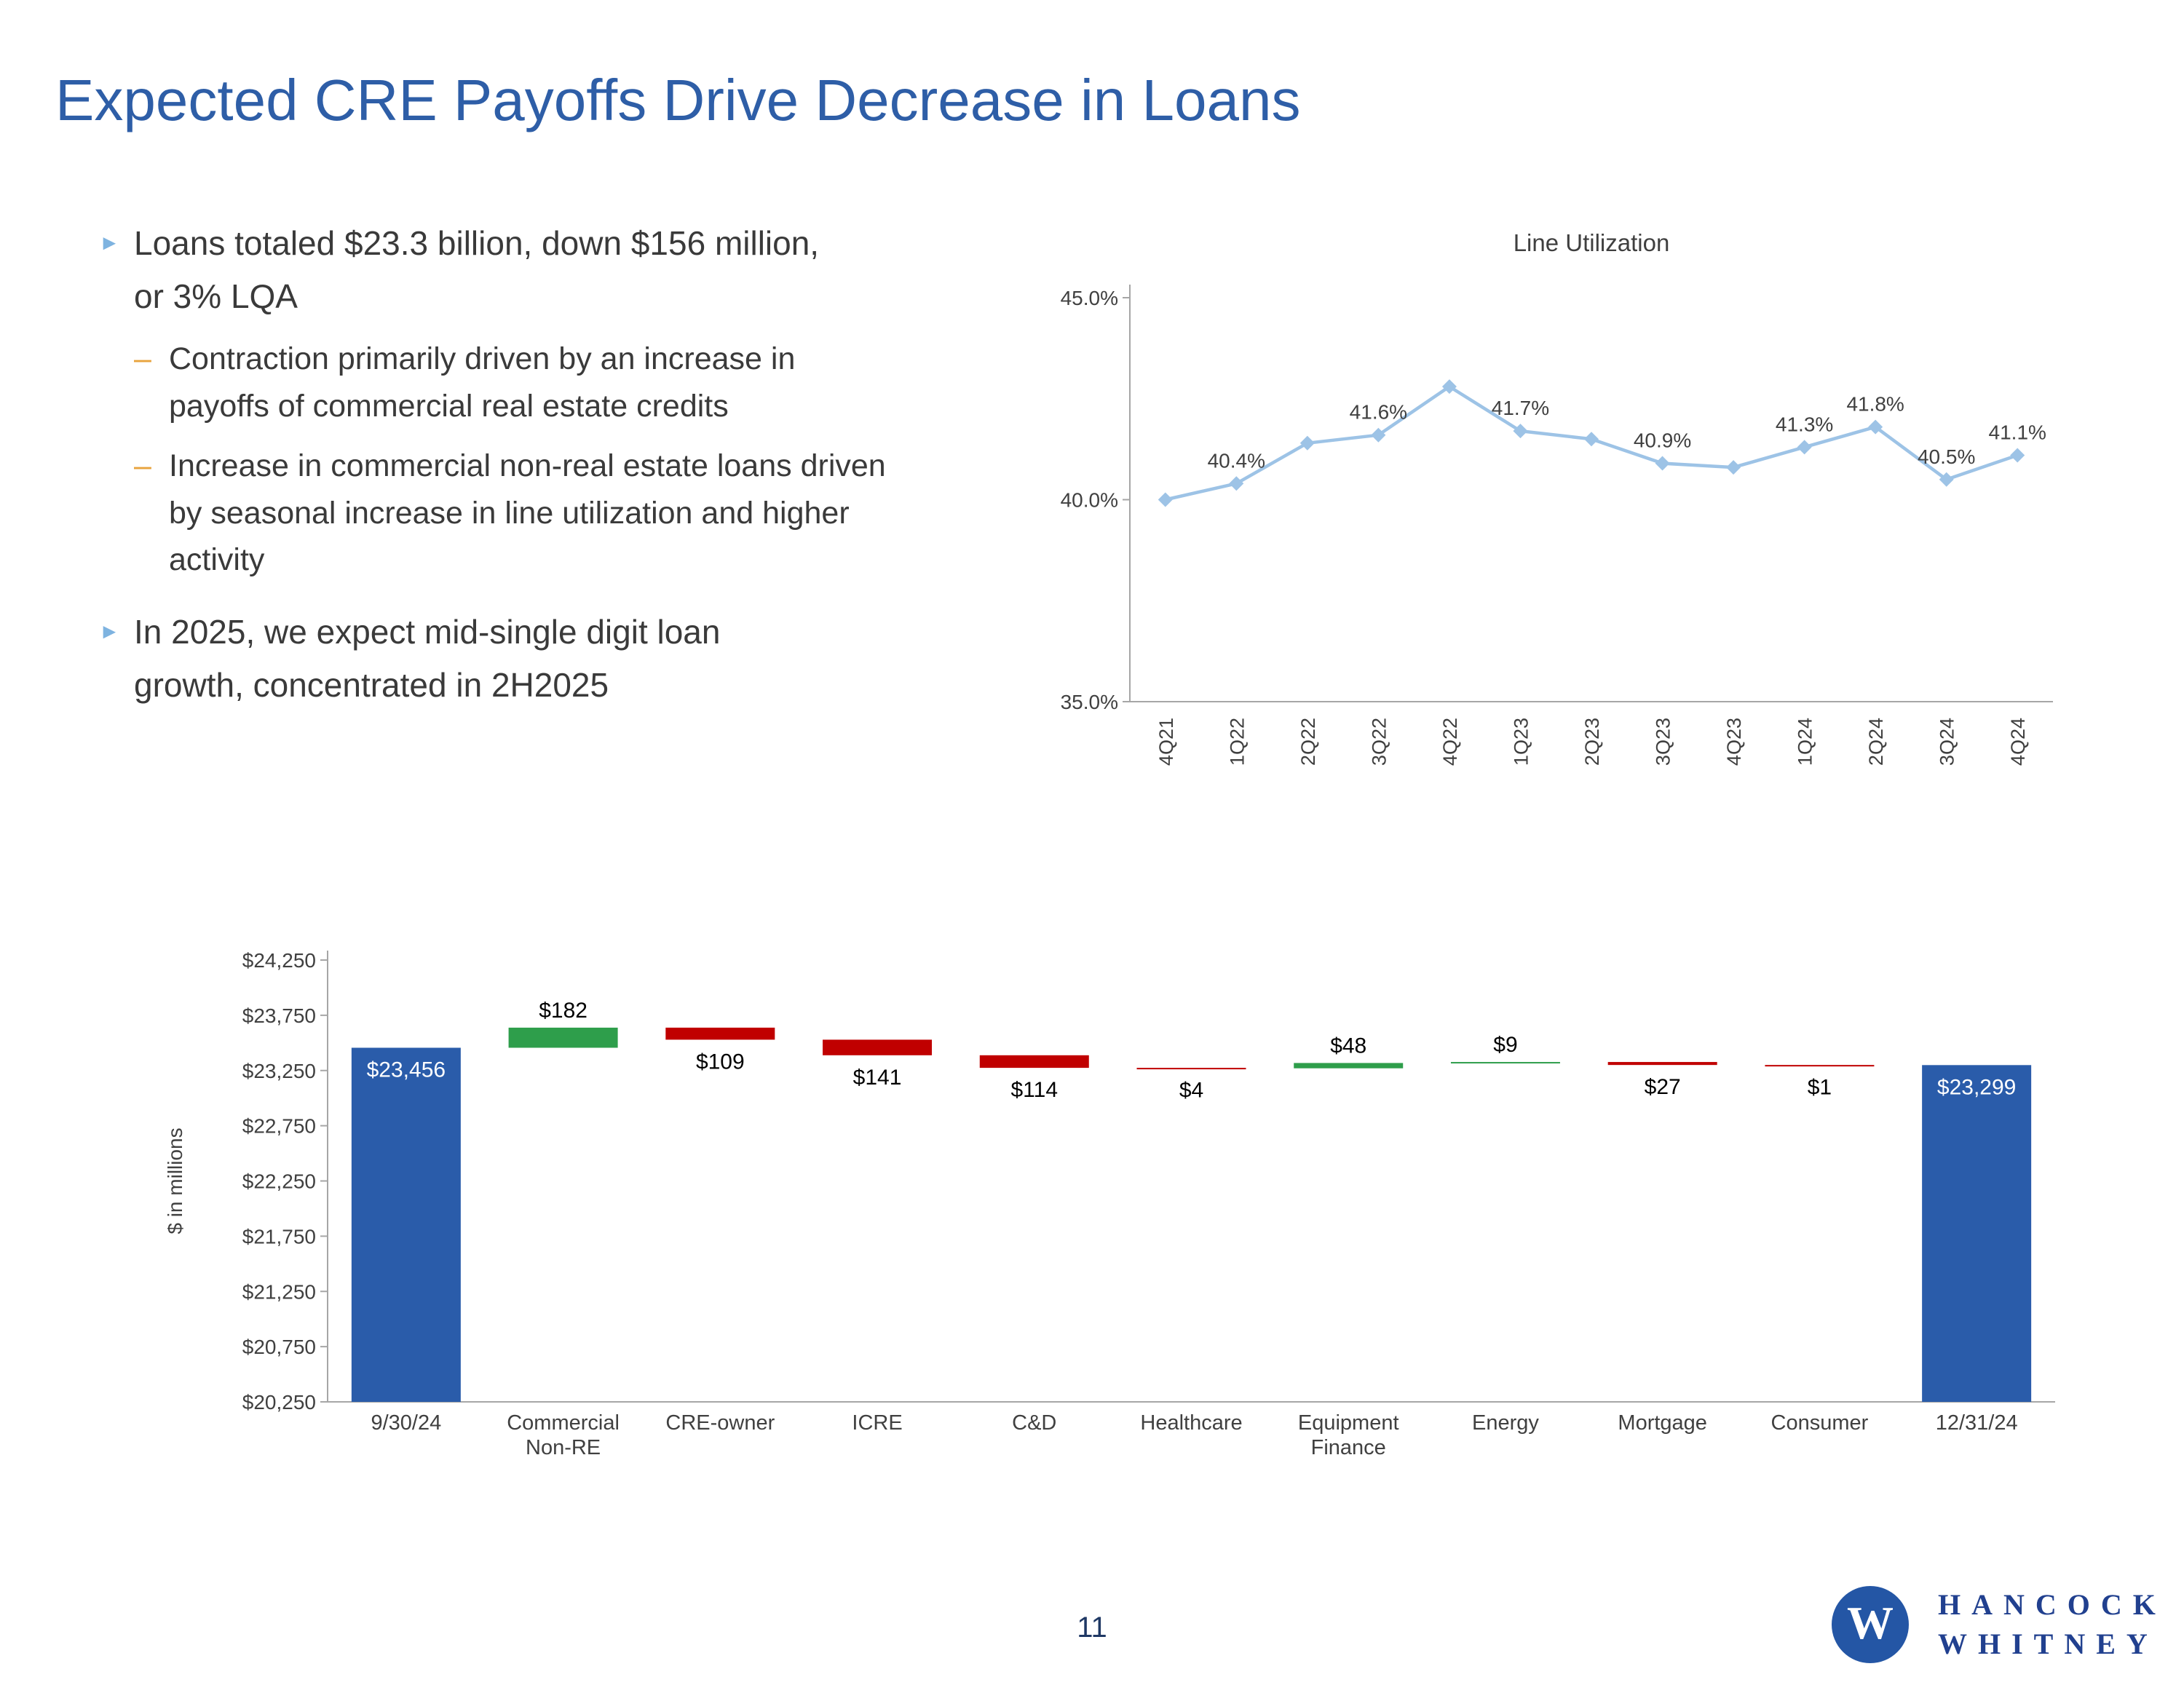 This screenshot has width=2184, height=1685. What do you see at coordinates (279, 960) in the screenshot?
I see `svg-text: $24,250` at bounding box center [279, 960].